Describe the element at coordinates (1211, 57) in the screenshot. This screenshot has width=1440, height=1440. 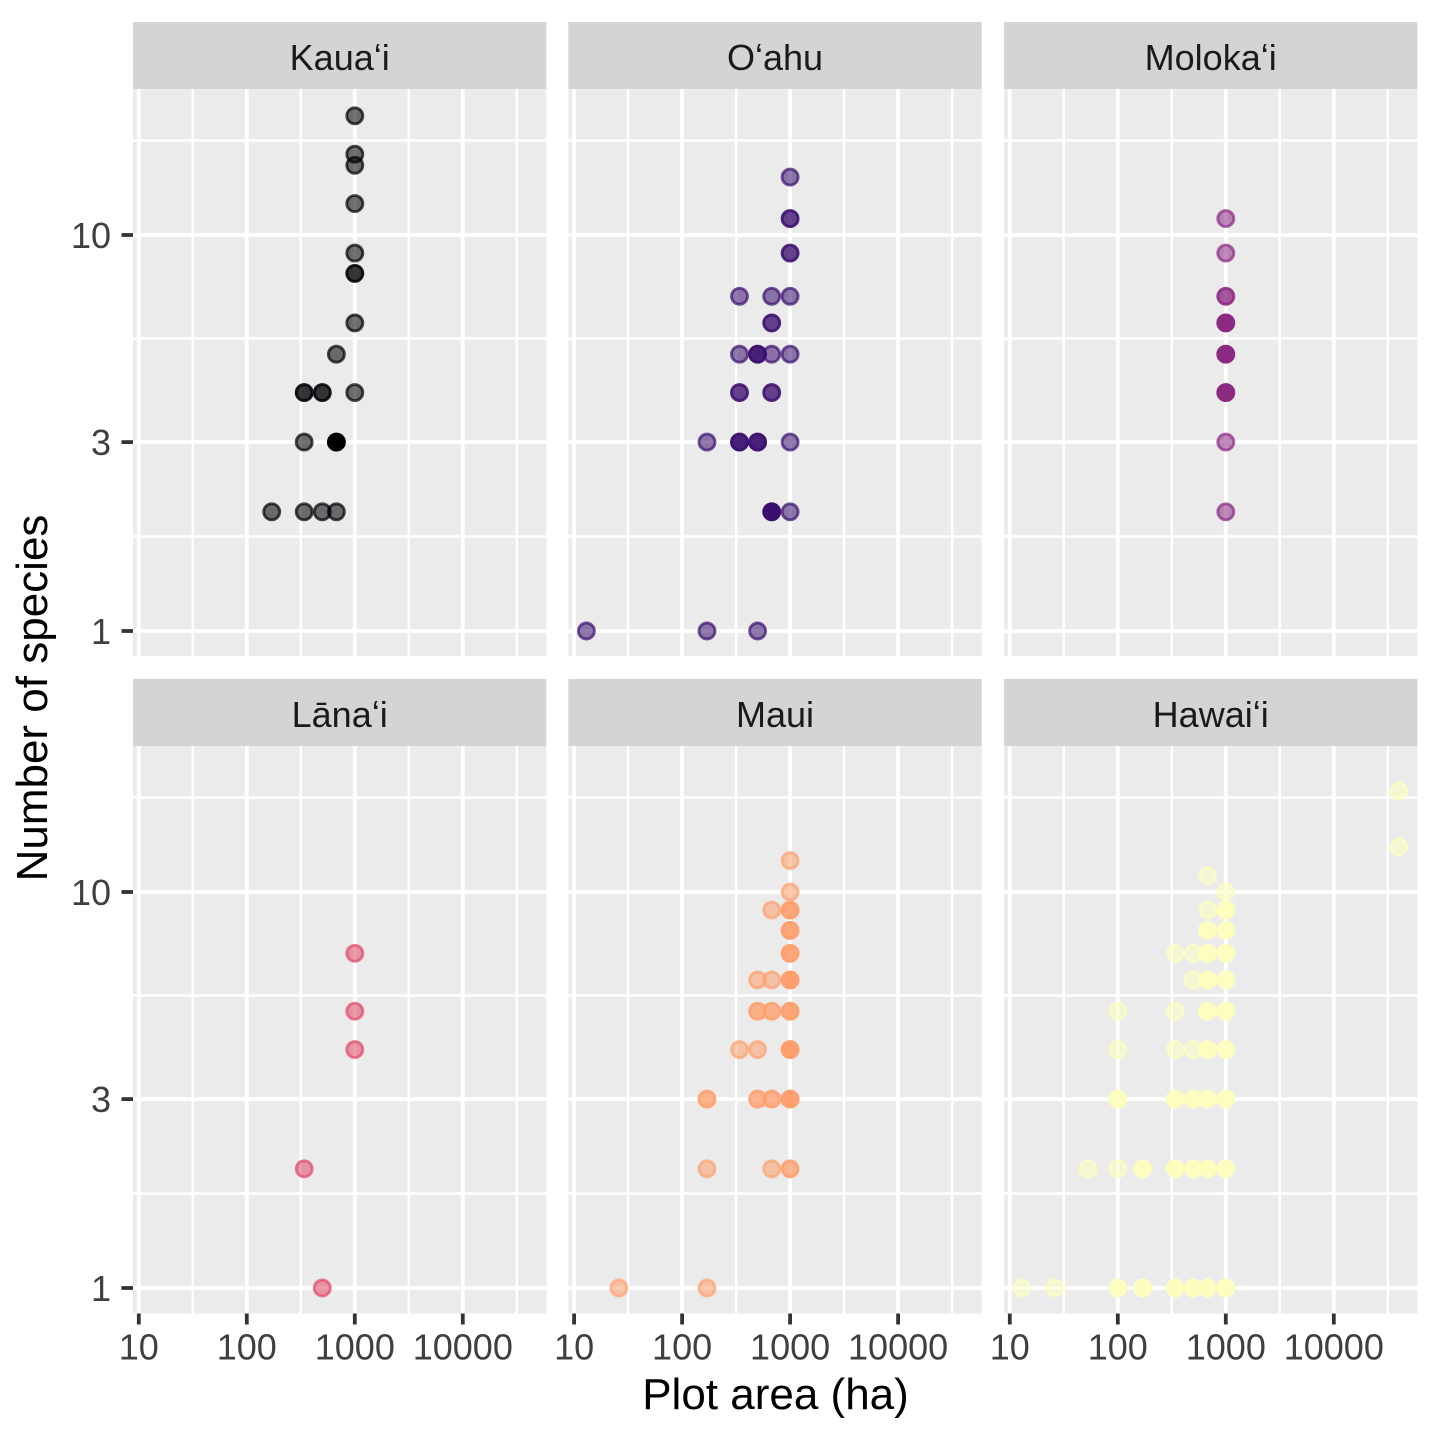
I see `svg-text: Molokaʻi` at that location.